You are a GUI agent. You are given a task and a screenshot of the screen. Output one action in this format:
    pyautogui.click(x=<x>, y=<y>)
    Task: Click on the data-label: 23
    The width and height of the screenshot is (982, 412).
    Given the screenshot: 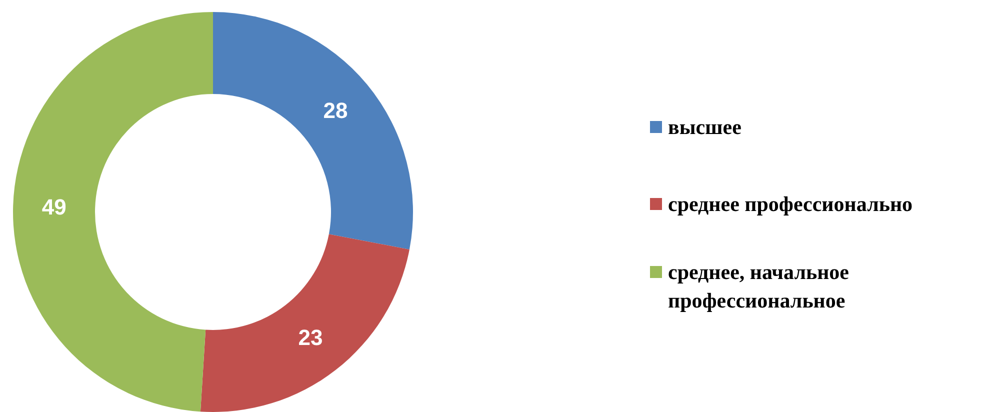 What is the action you would take?
    pyautogui.click(x=310, y=337)
    